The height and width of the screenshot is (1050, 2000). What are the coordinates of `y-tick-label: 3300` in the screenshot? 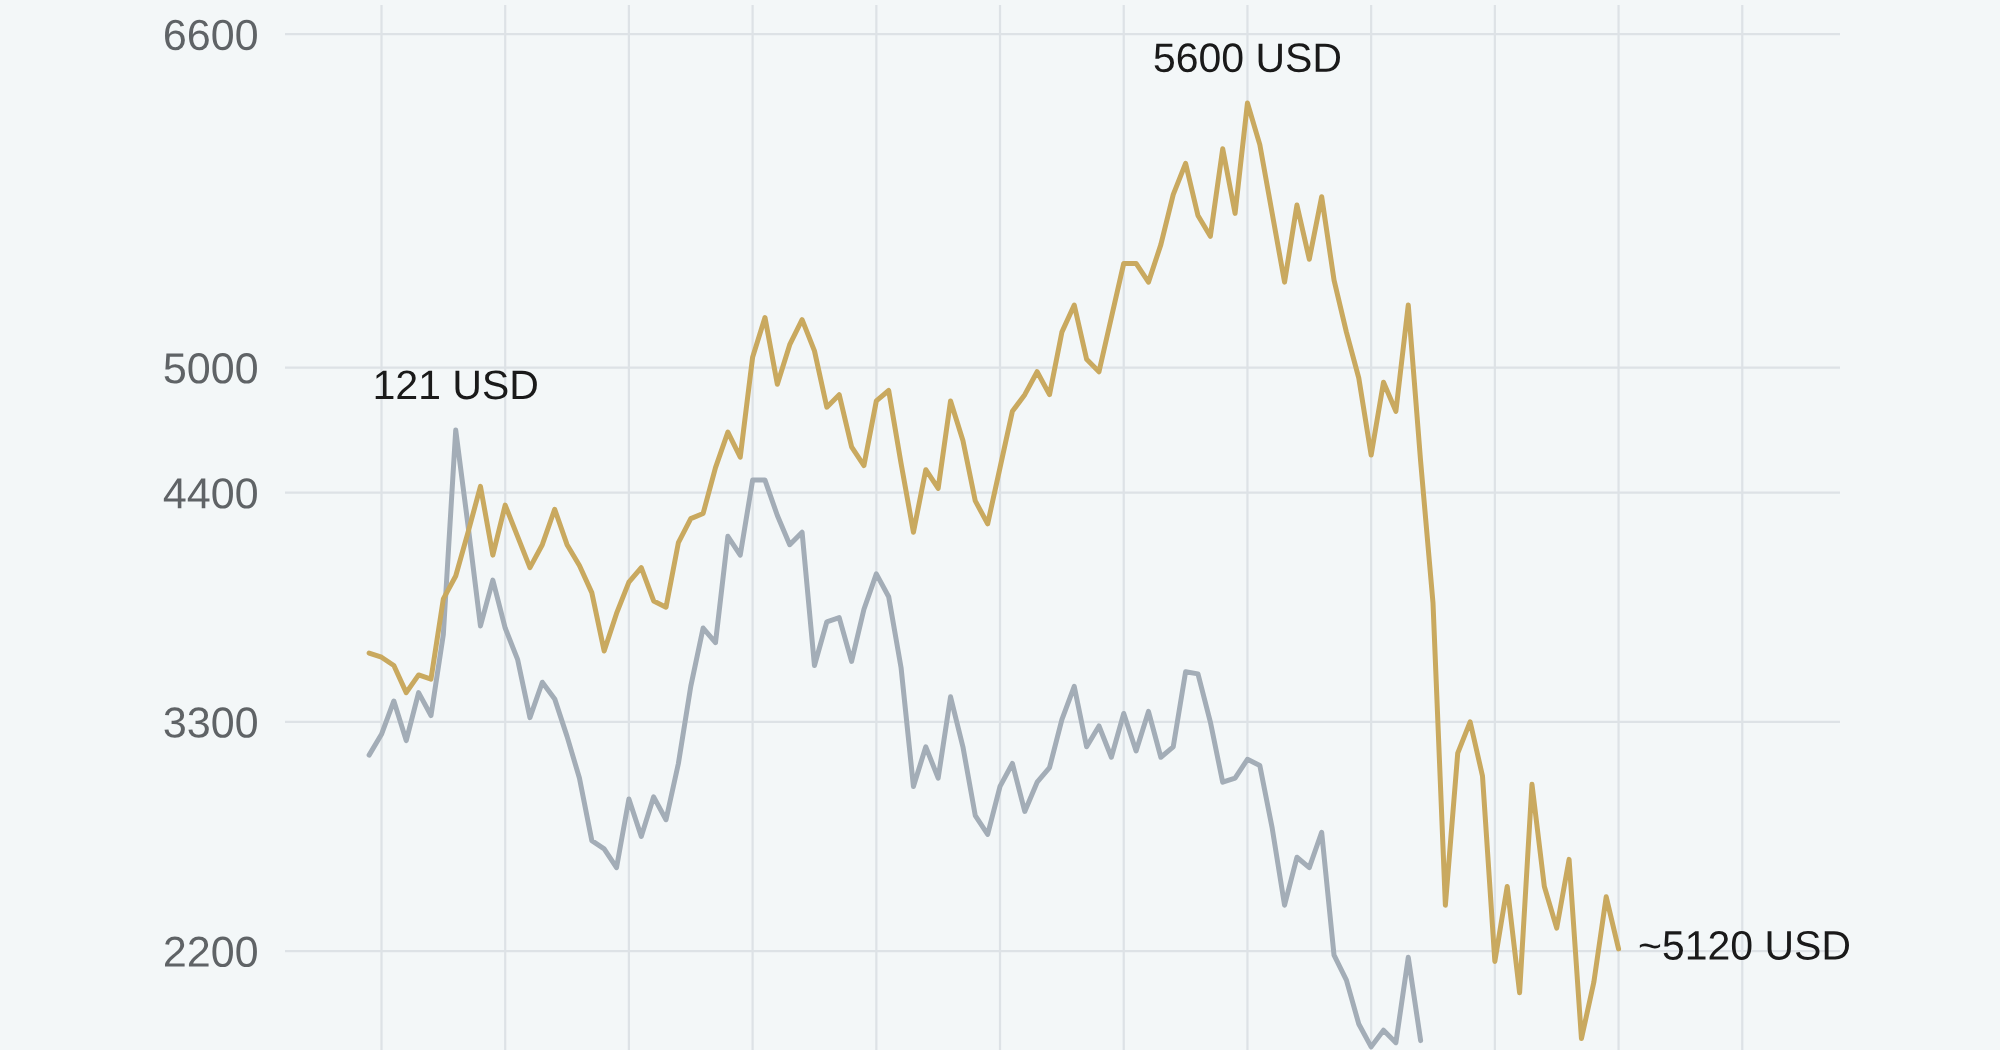 It's located at (210, 722).